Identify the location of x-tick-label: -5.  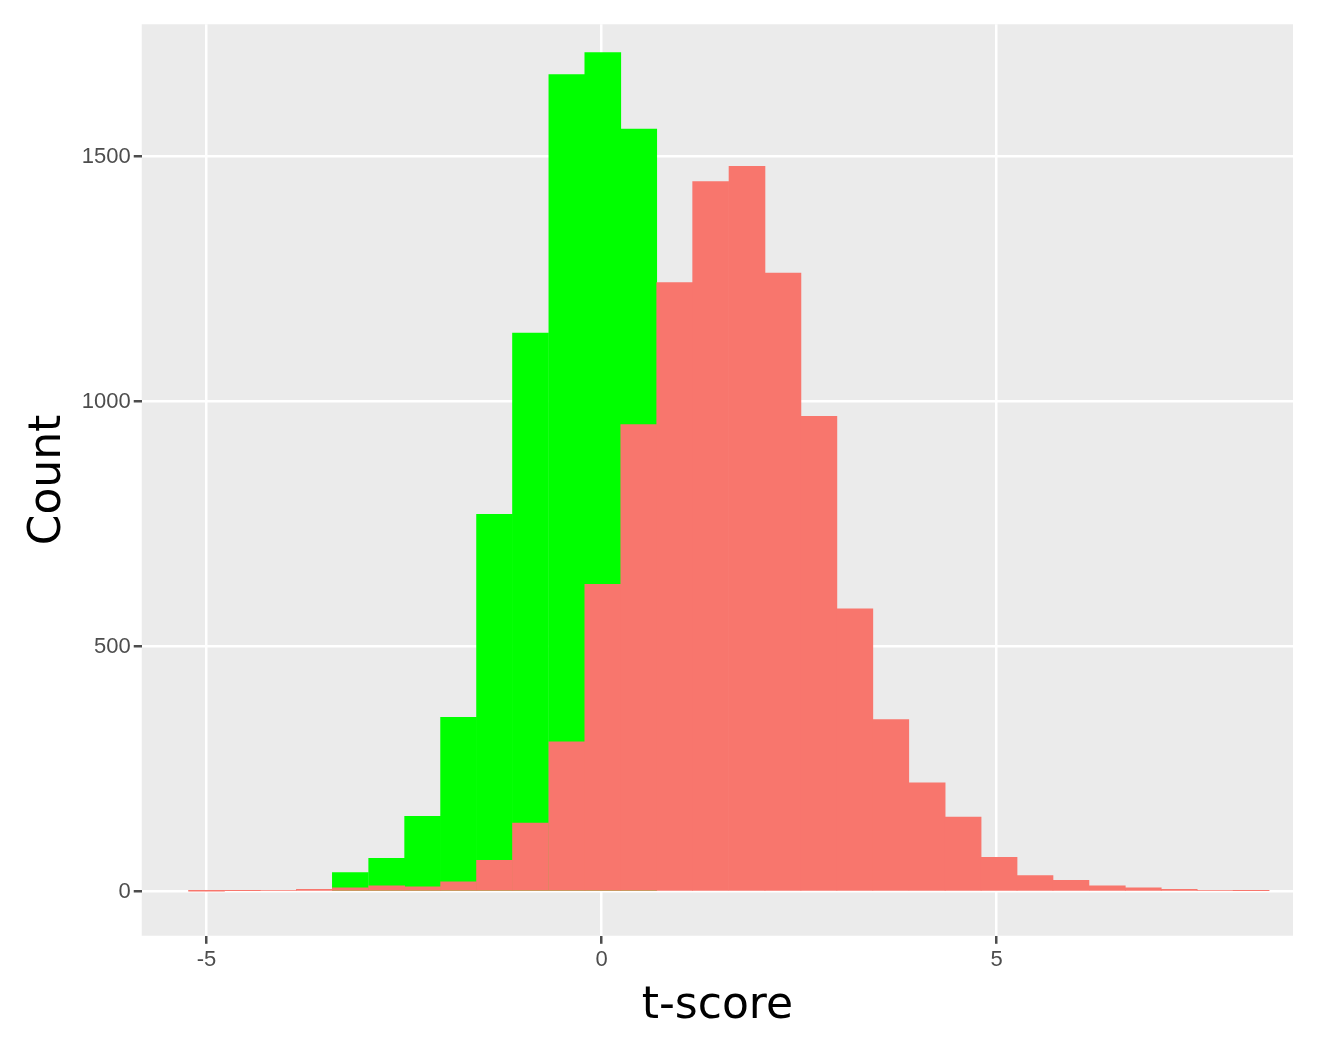
(206, 959).